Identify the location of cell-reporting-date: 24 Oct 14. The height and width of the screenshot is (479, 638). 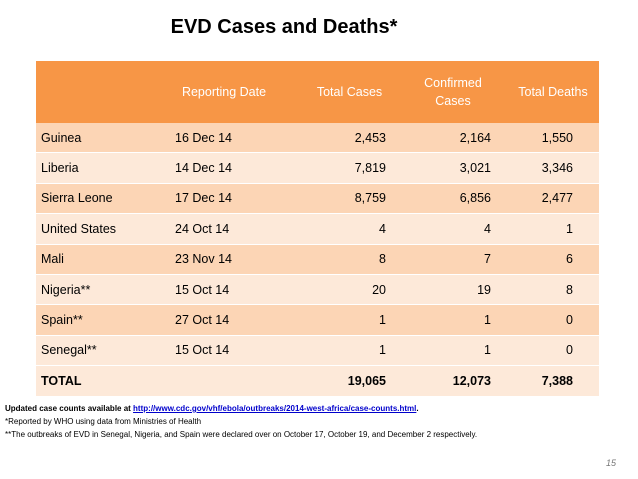
(224, 229).